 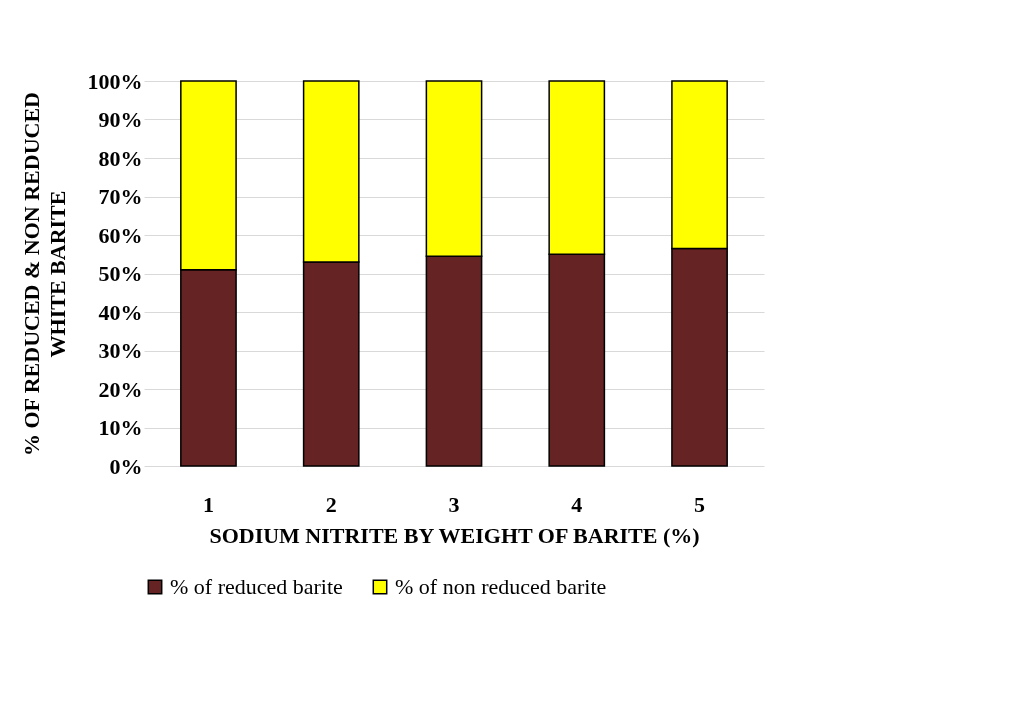 What do you see at coordinates (331, 504) in the screenshot?
I see `x-tick-label: 2` at bounding box center [331, 504].